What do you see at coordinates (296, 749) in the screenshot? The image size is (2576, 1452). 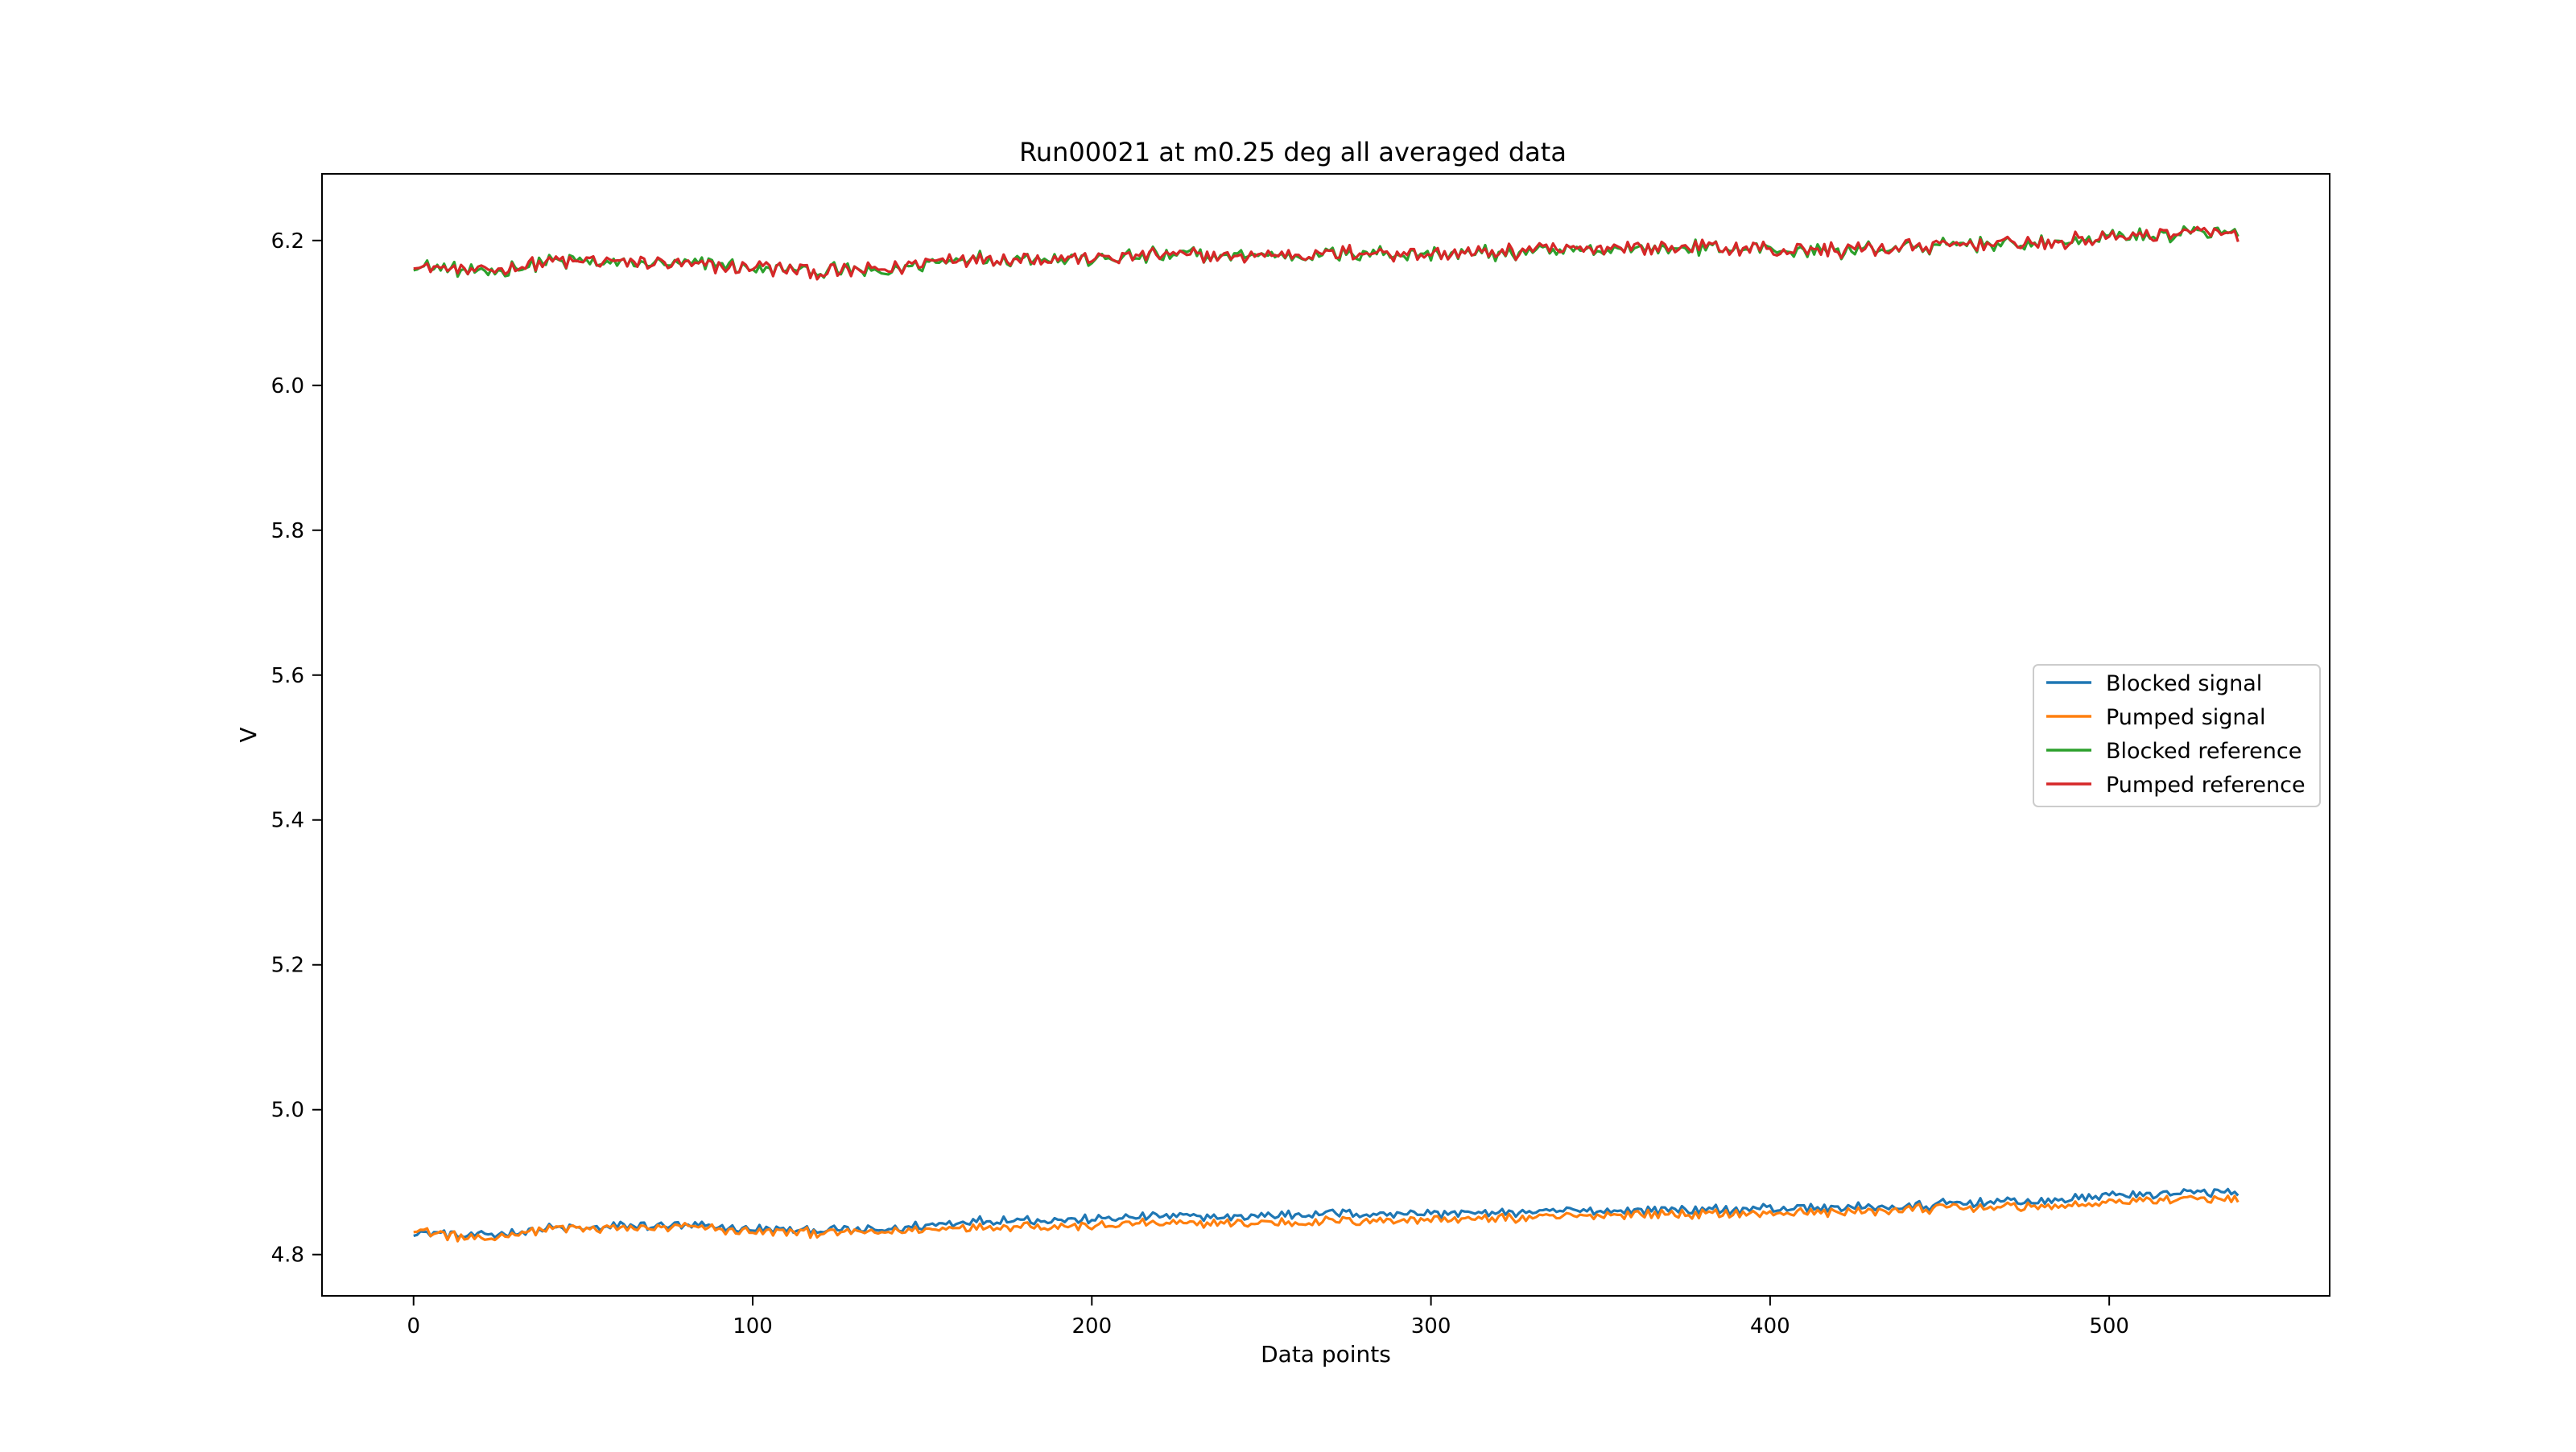 I see `y-axis-ticks: 4.8 5.0 5.2 5.4 5.6 5.8 6.0 6.2` at bounding box center [296, 749].